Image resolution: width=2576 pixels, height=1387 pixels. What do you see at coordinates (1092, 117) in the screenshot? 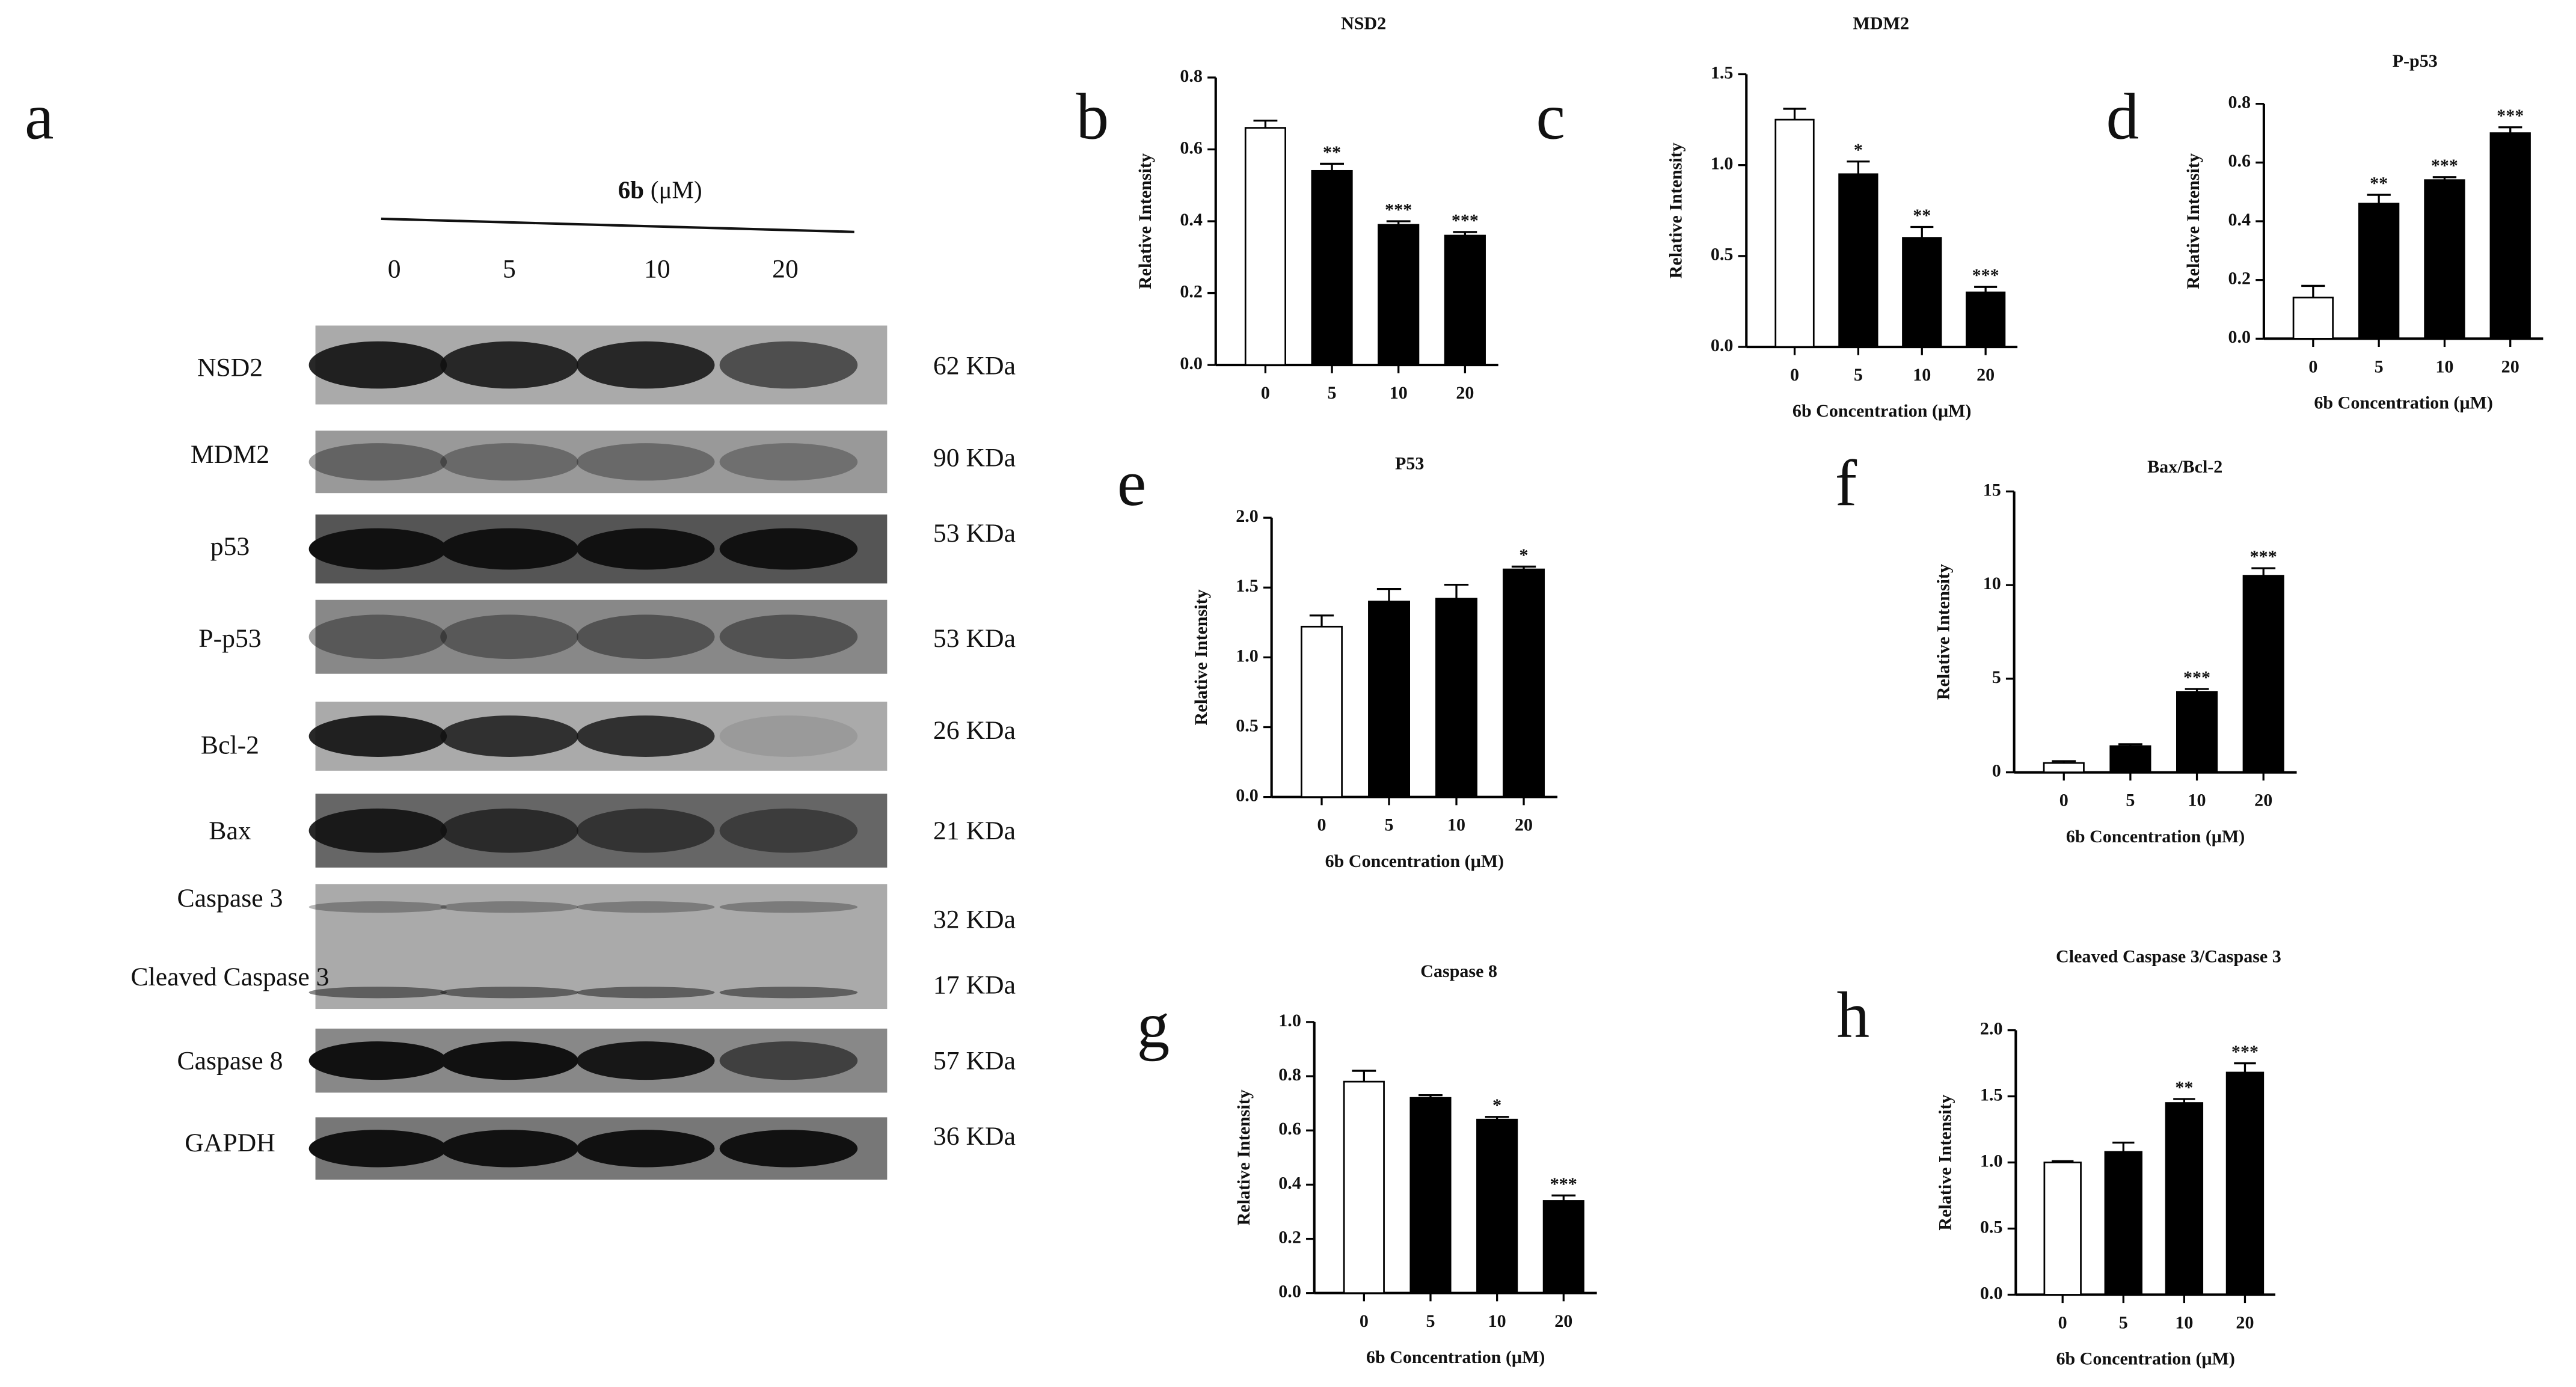
I see `panel-letter: b` at bounding box center [1092, 117].